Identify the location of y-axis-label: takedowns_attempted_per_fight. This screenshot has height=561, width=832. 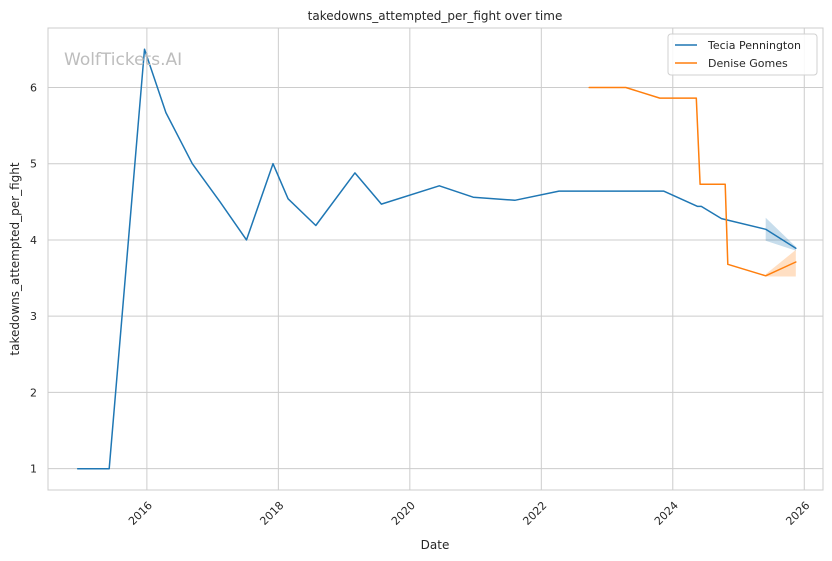
(15, 258).